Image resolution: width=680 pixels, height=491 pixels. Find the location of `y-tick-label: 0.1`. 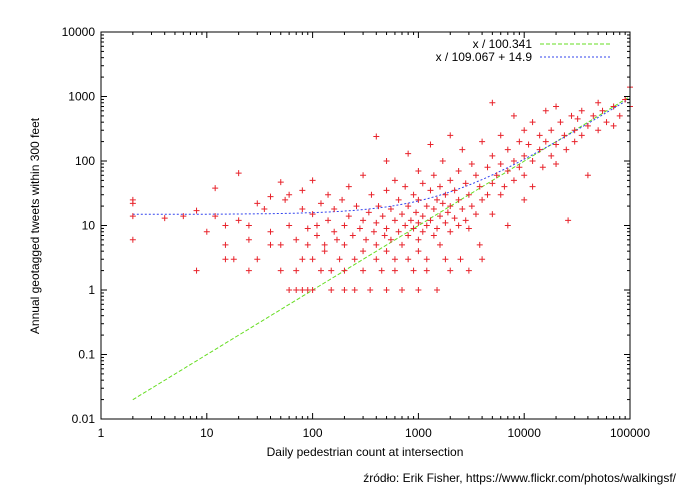

y-tick-label: 0.1 is located at coordinates (86, 355).